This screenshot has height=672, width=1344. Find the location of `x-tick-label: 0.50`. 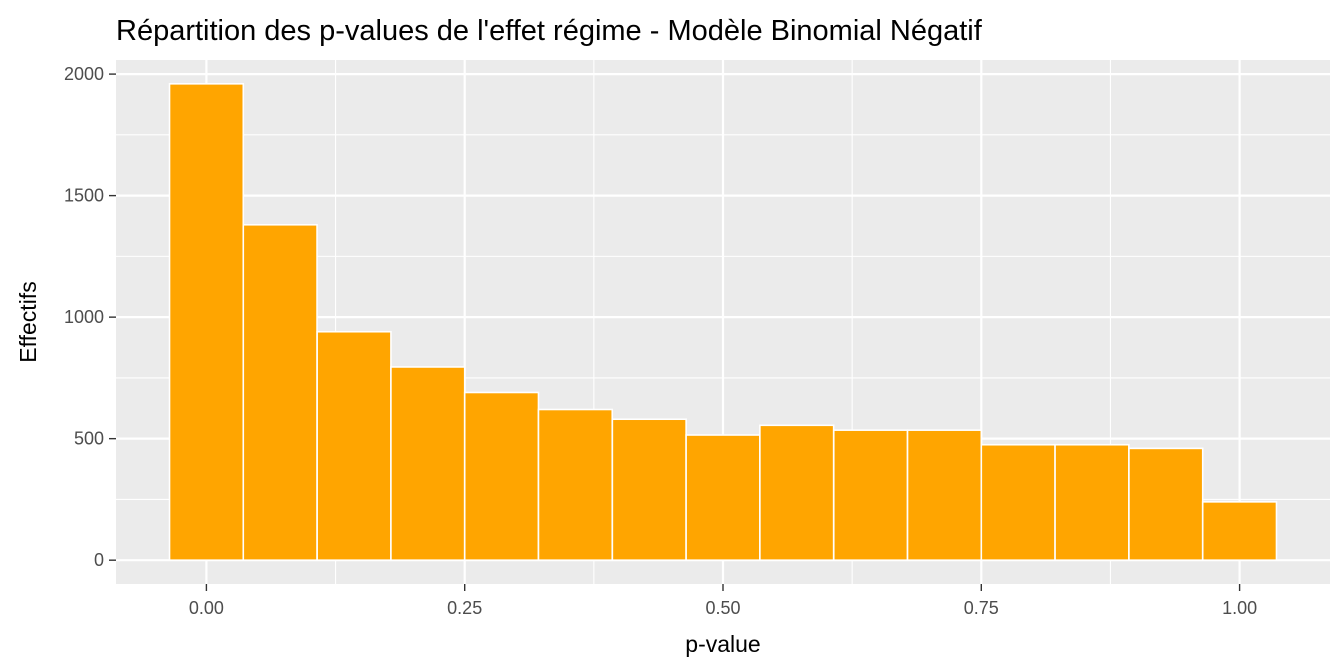

x-tick-label: 0.50 is located at coordinates (722, 608).